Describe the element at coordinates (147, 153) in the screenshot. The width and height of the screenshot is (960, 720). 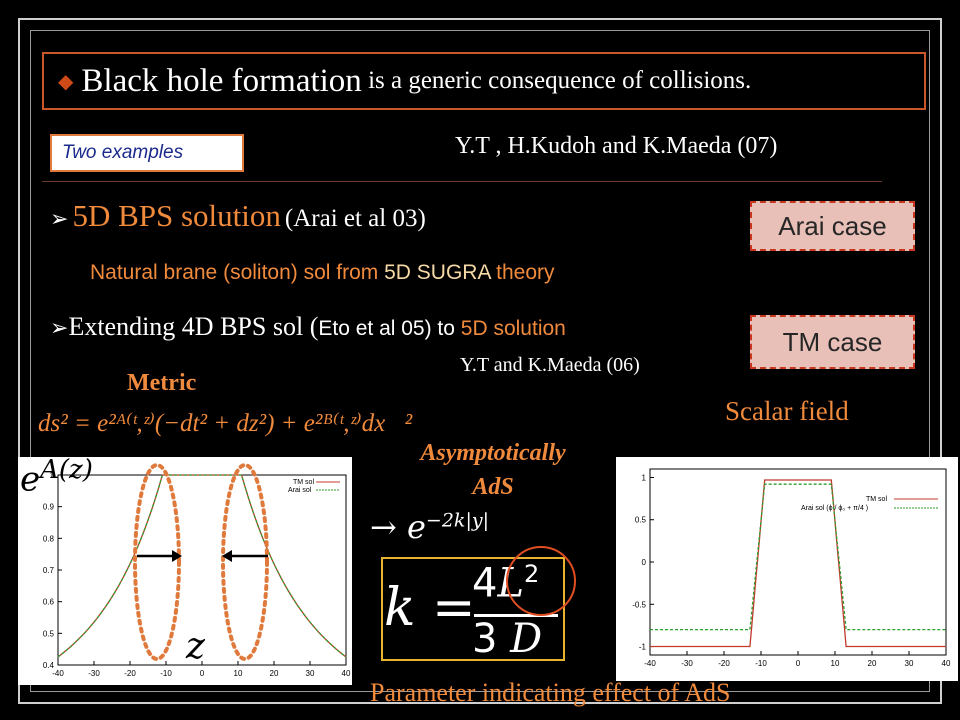
I see `two-examples-label: Two examples` at that location.